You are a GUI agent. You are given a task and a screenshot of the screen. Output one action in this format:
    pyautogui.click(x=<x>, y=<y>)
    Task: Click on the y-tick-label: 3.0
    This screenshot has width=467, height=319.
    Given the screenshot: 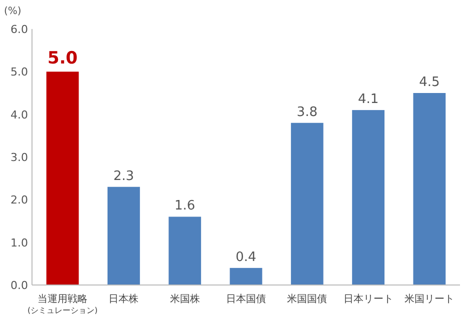 What is the action you would take?
    pyautogui.click(x=19, y=157)
    